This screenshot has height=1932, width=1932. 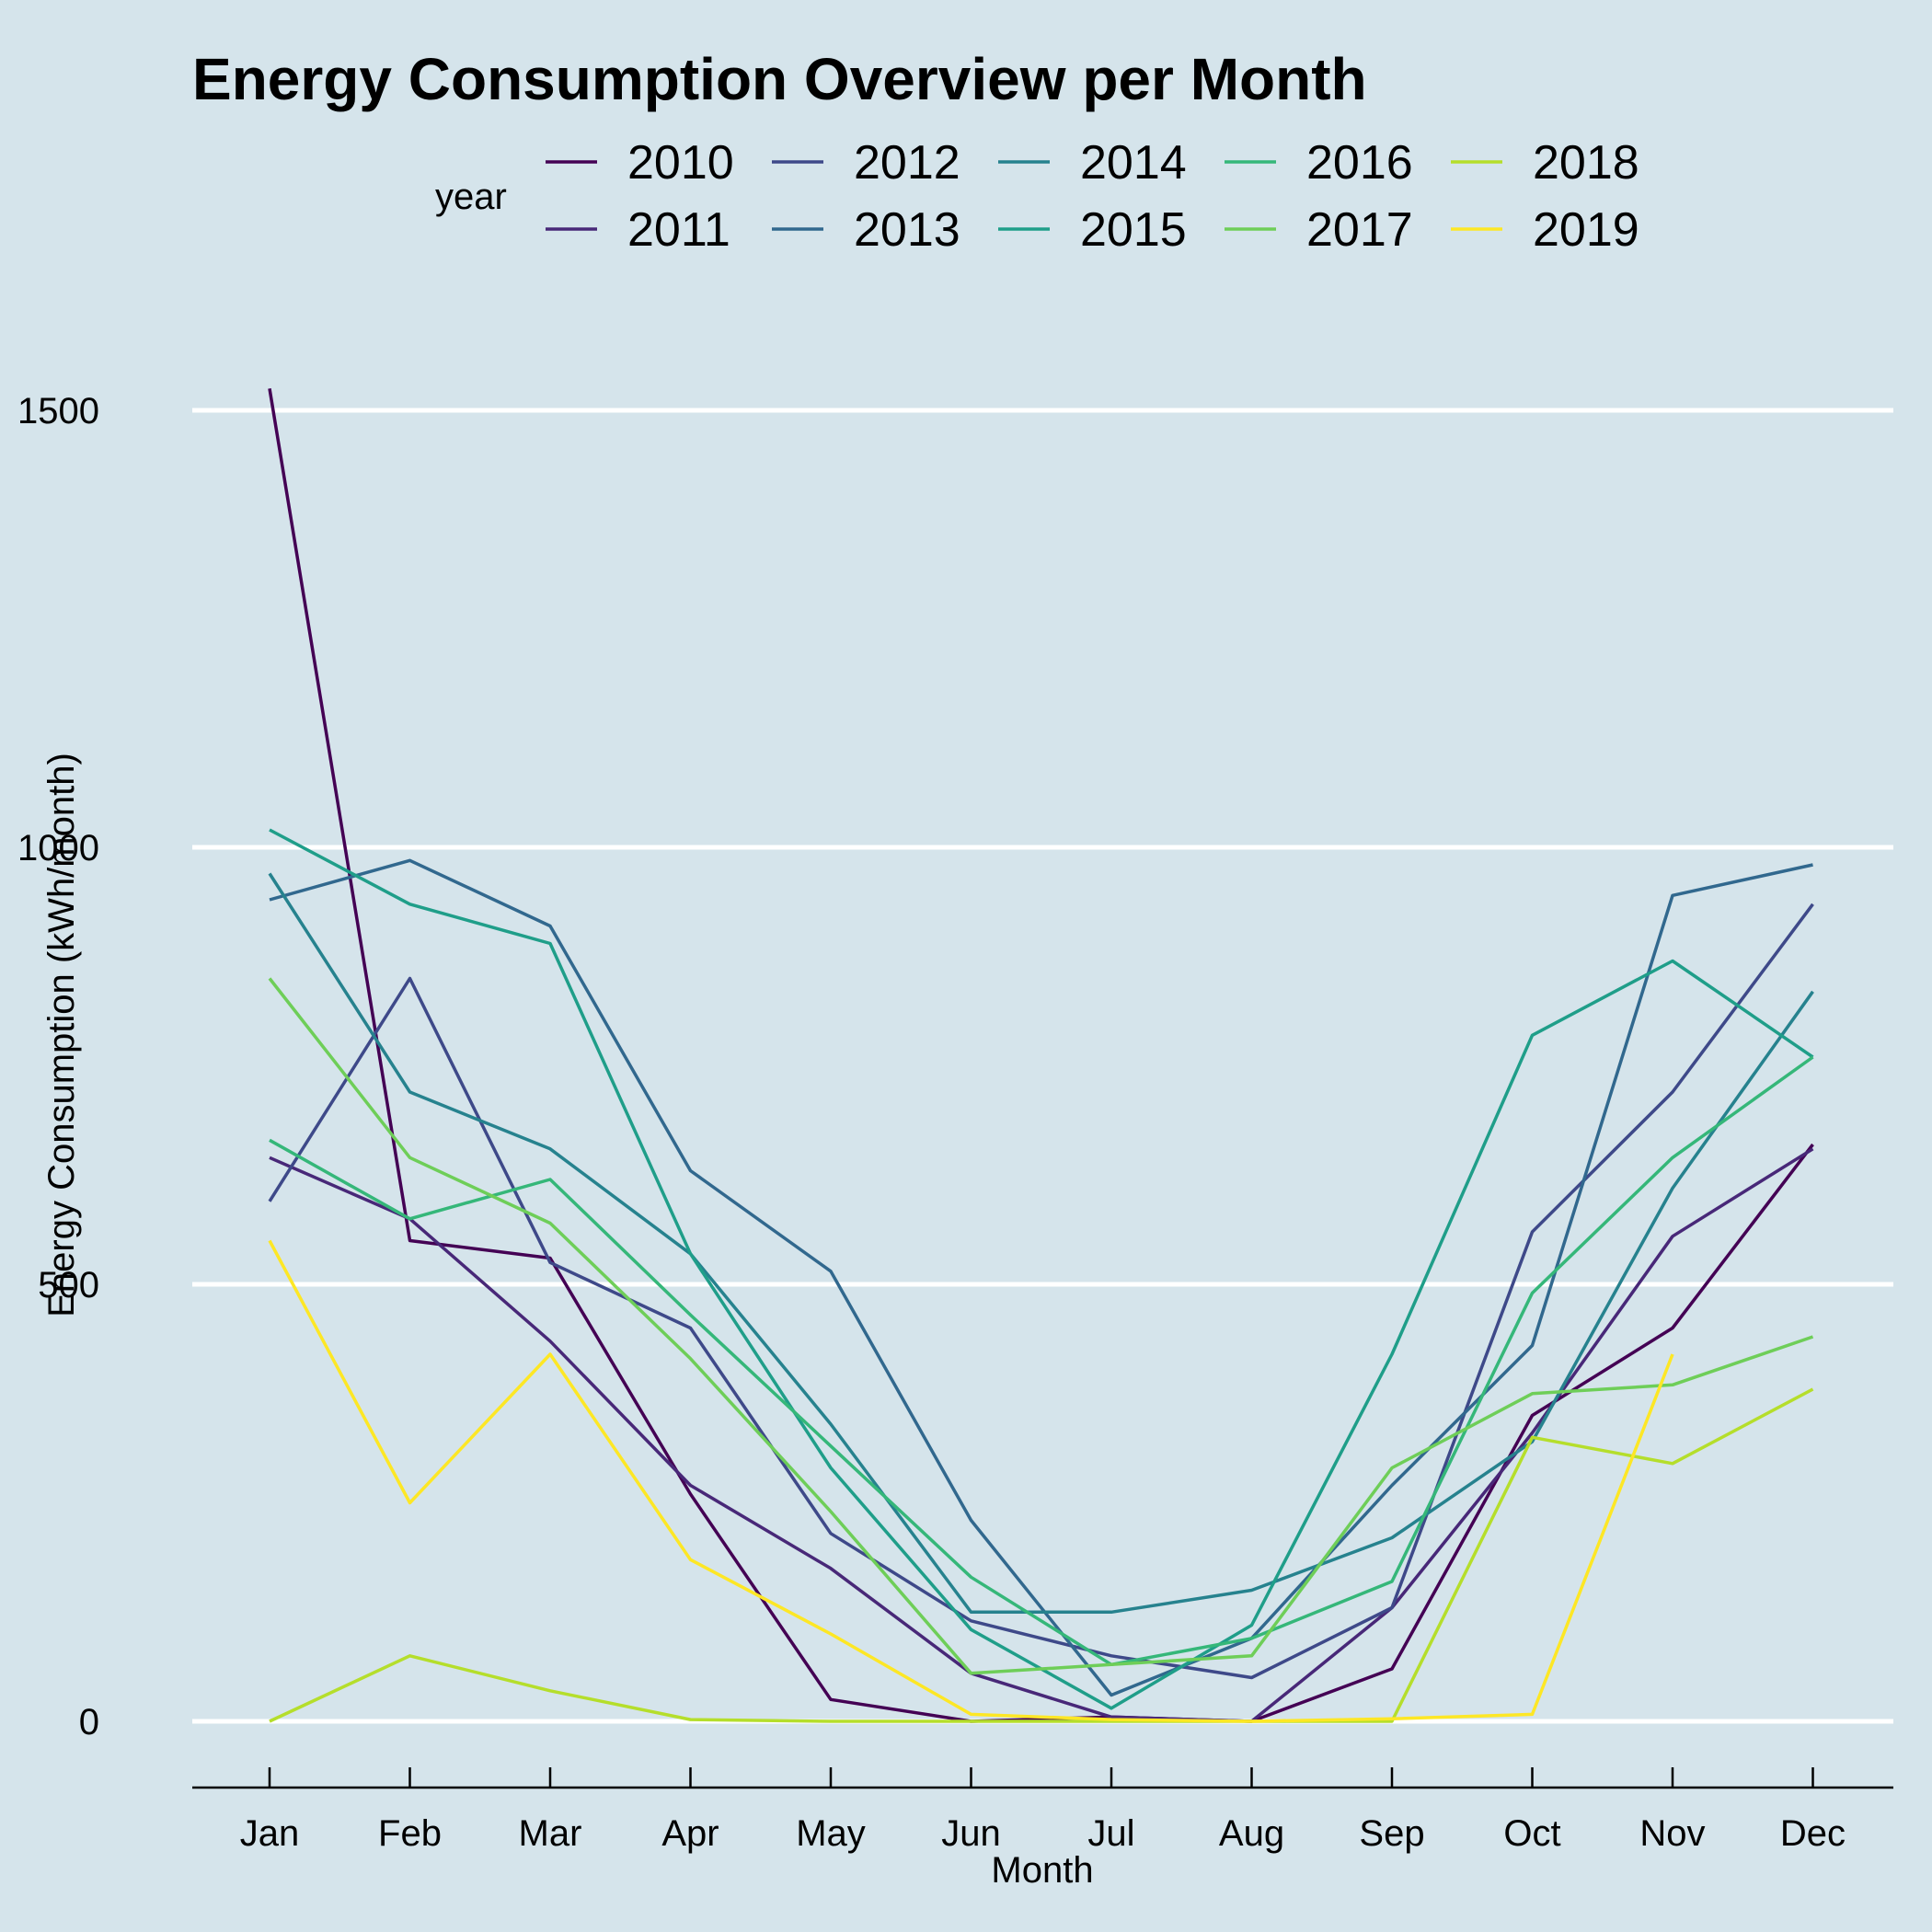 I want to click on legend-item-2018: 2018, so click(x=1545, y=163).